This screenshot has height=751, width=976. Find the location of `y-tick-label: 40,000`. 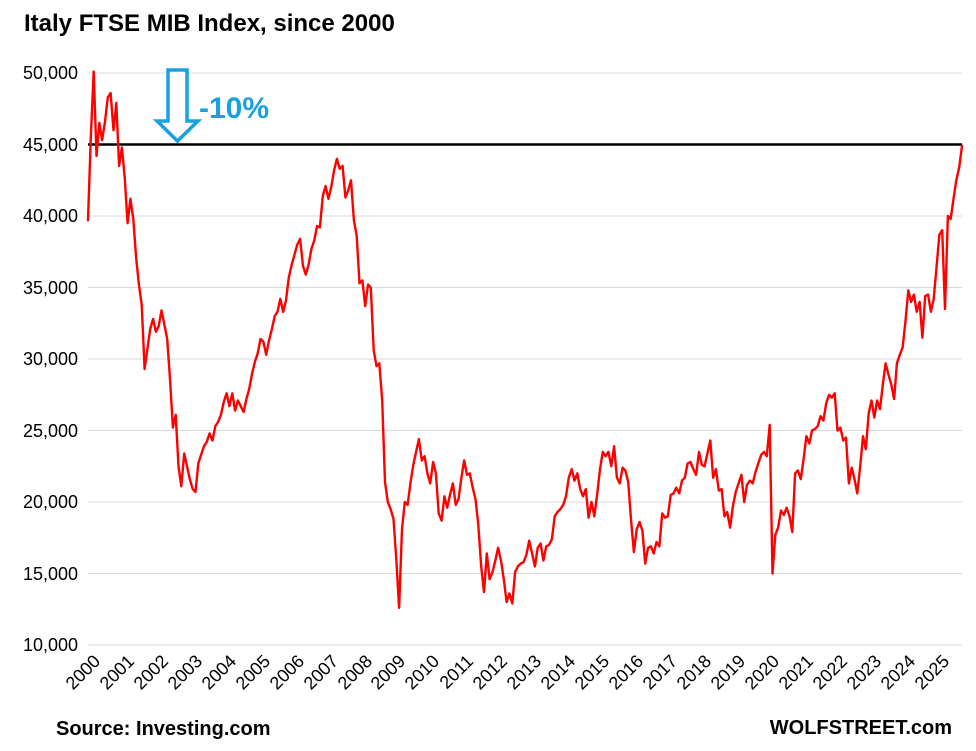

y-tick-label: 40,000 is located at coordinates (50, 216).